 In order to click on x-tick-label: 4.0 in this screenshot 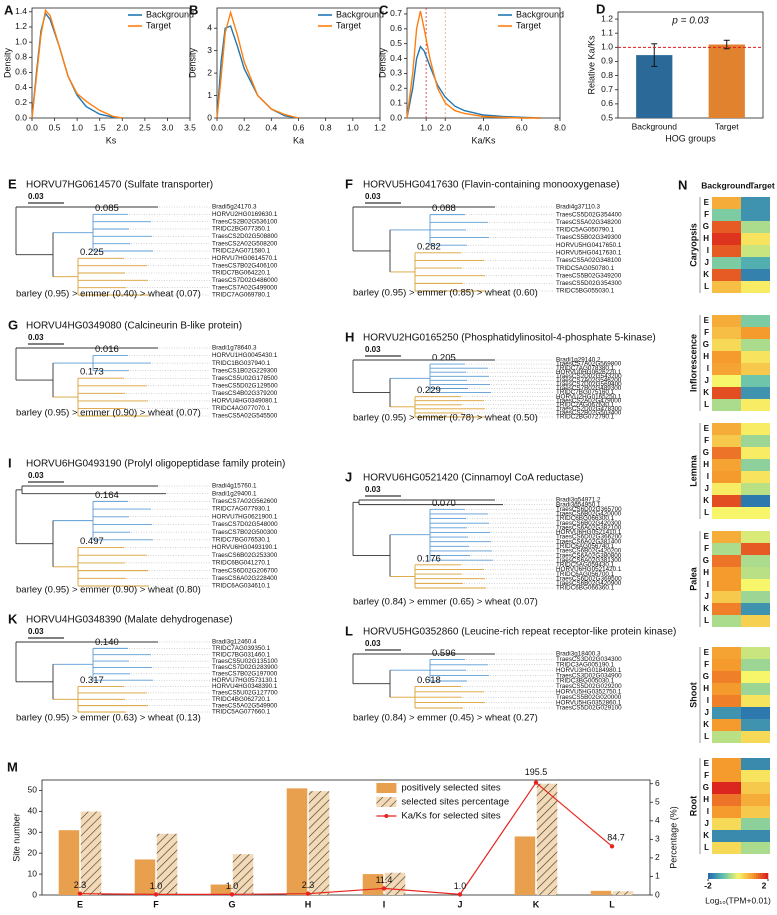, I will do `click(484, 127)`.